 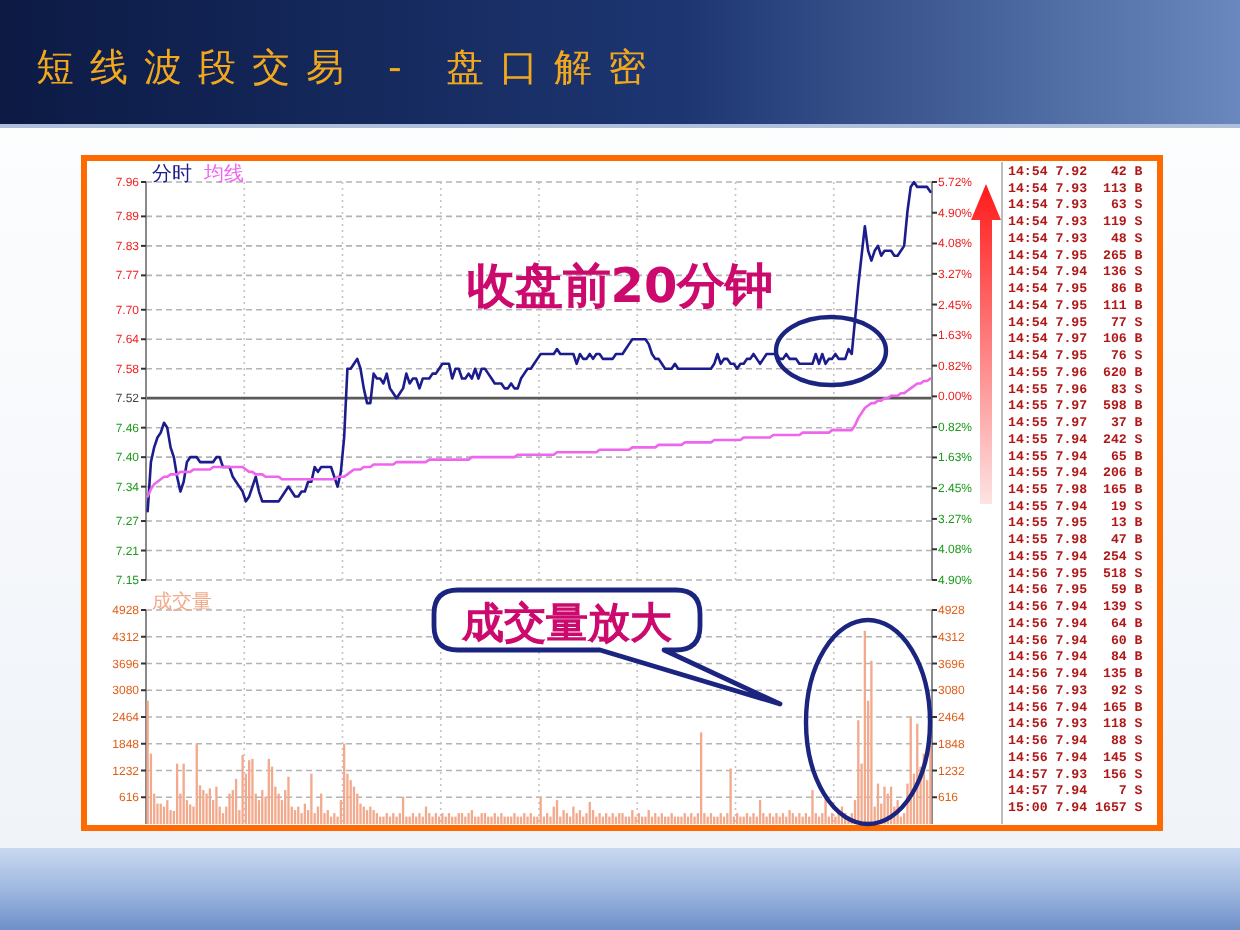 I want to click on annotation: 收盘前20分钟, so click(x=620, y=286).